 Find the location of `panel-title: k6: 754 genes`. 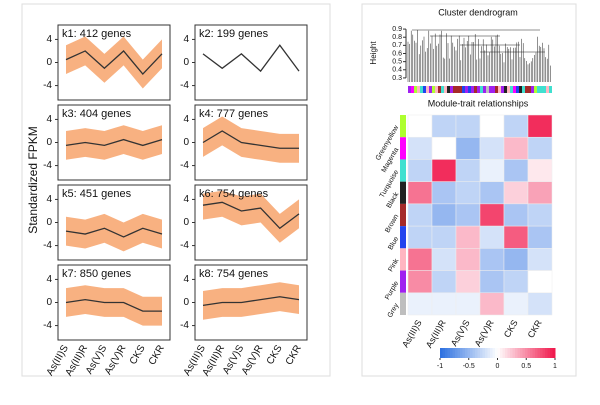

panel-title: k6: 754 genes is located at coordinates (234, 194).